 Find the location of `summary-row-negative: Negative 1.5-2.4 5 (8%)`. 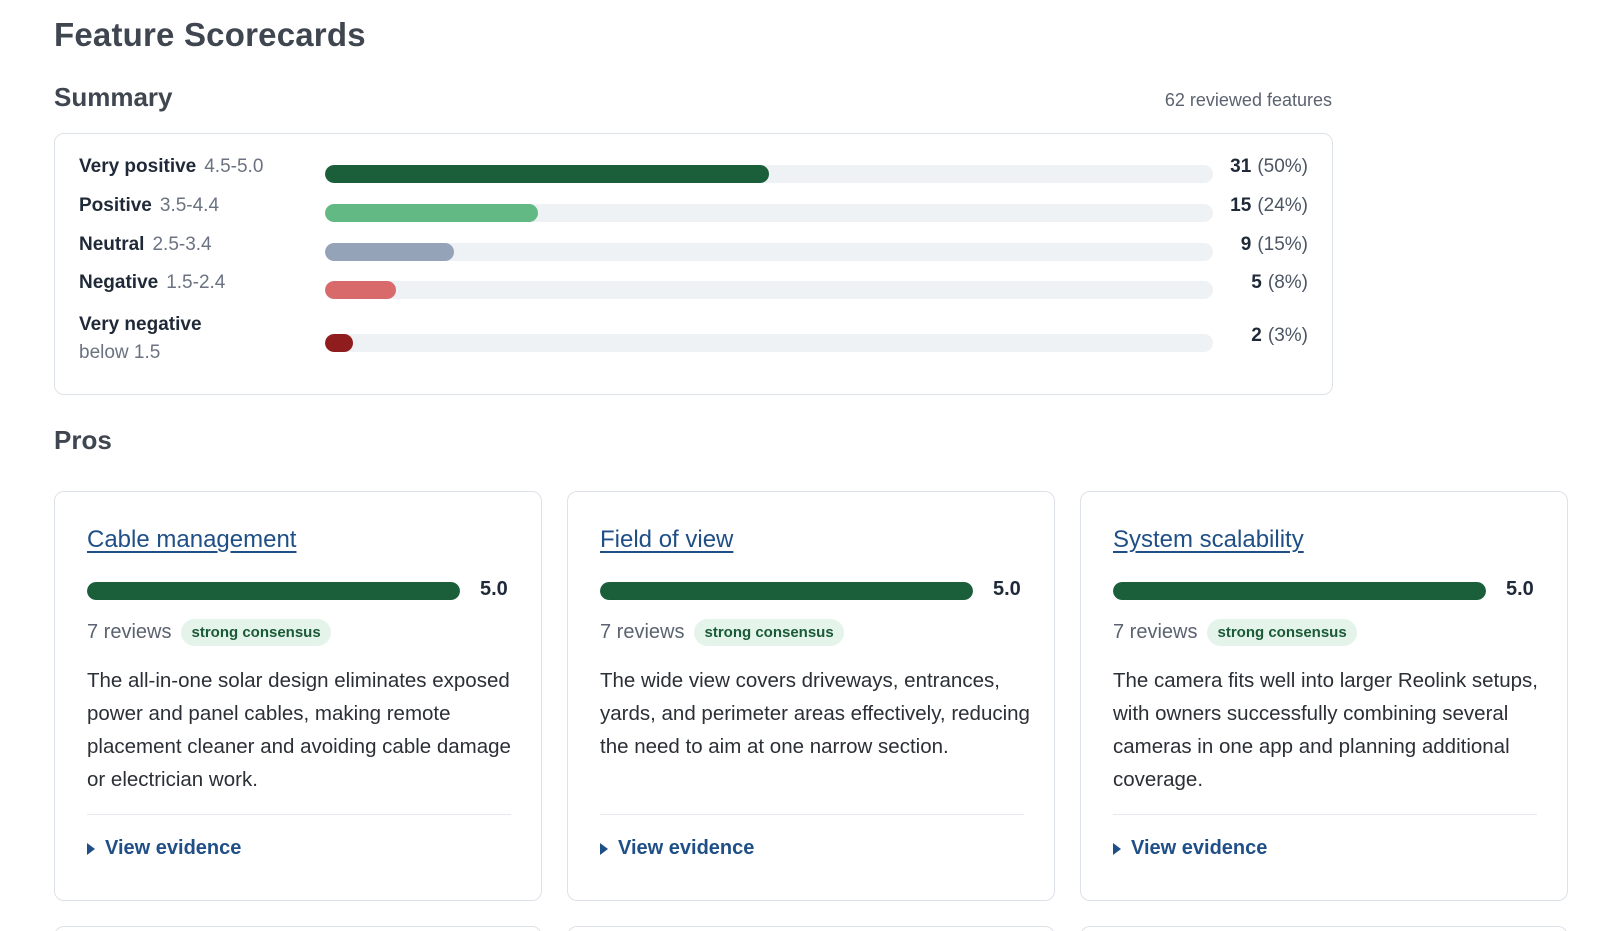

summary-row-negative: Negative 1.5-2.4 5 (8%) is located at coordinates (693, 284).